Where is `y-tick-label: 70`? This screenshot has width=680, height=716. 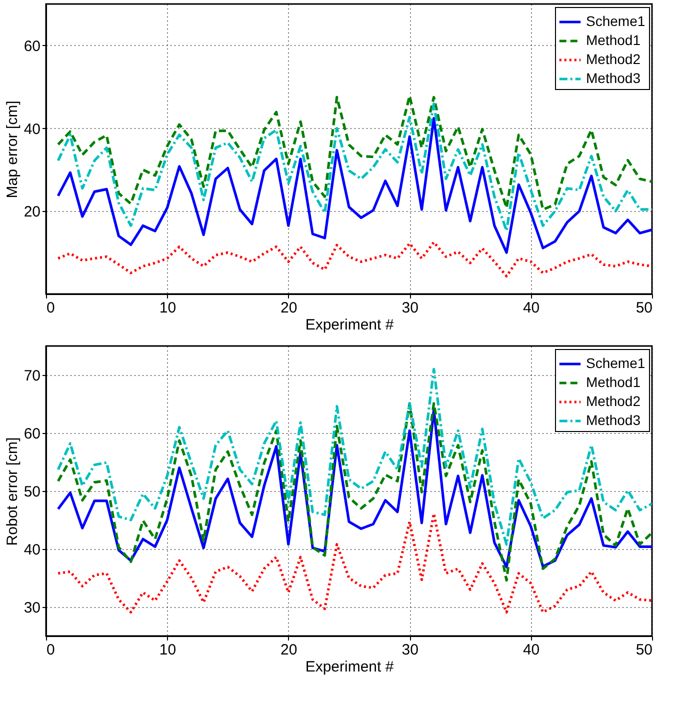 y-tick-label: 70 is located at coordinates (32, 376).